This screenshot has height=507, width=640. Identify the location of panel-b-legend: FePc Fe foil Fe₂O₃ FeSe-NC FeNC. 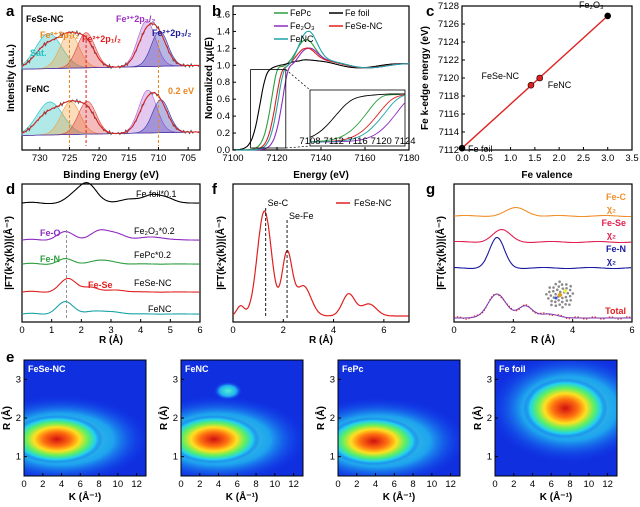
(328, 26).